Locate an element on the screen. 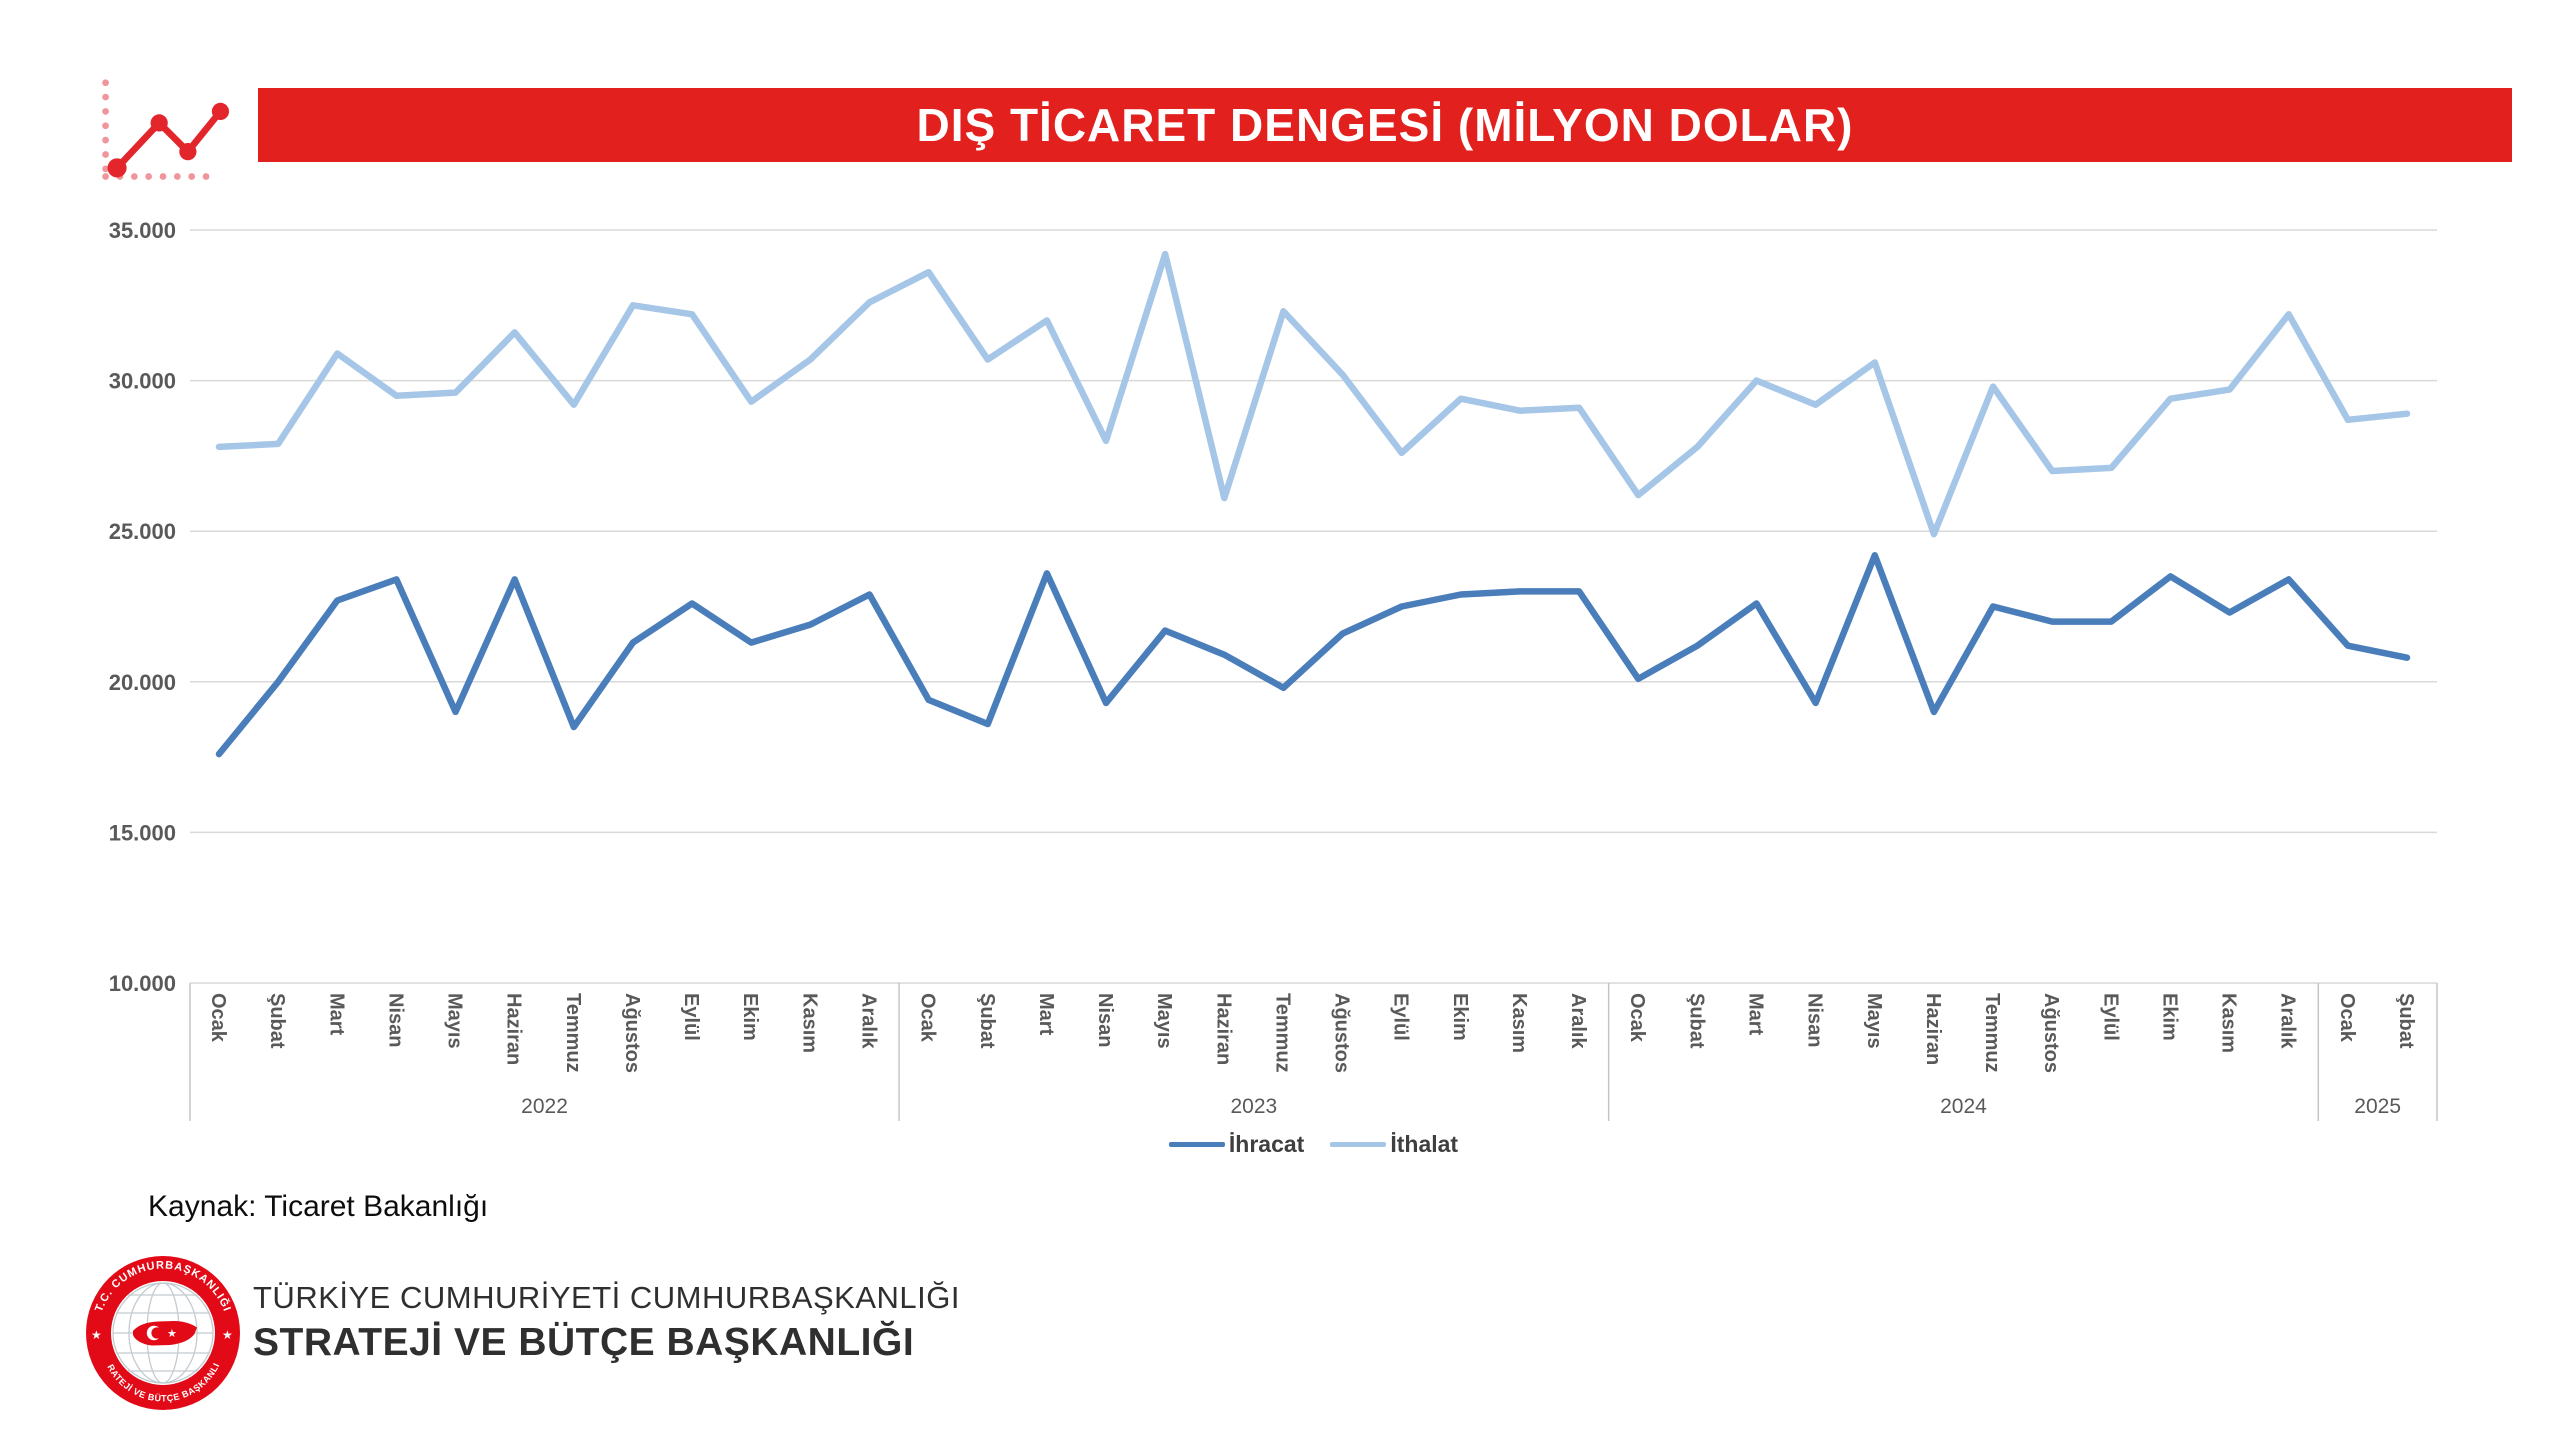 The height and width of the screenshot is (1441, 2560). org-name-line1: TÜRKİYE CUMHURİYETİ CUMHURBAŞKANLIĞI is located at coordinates (606, 1297).